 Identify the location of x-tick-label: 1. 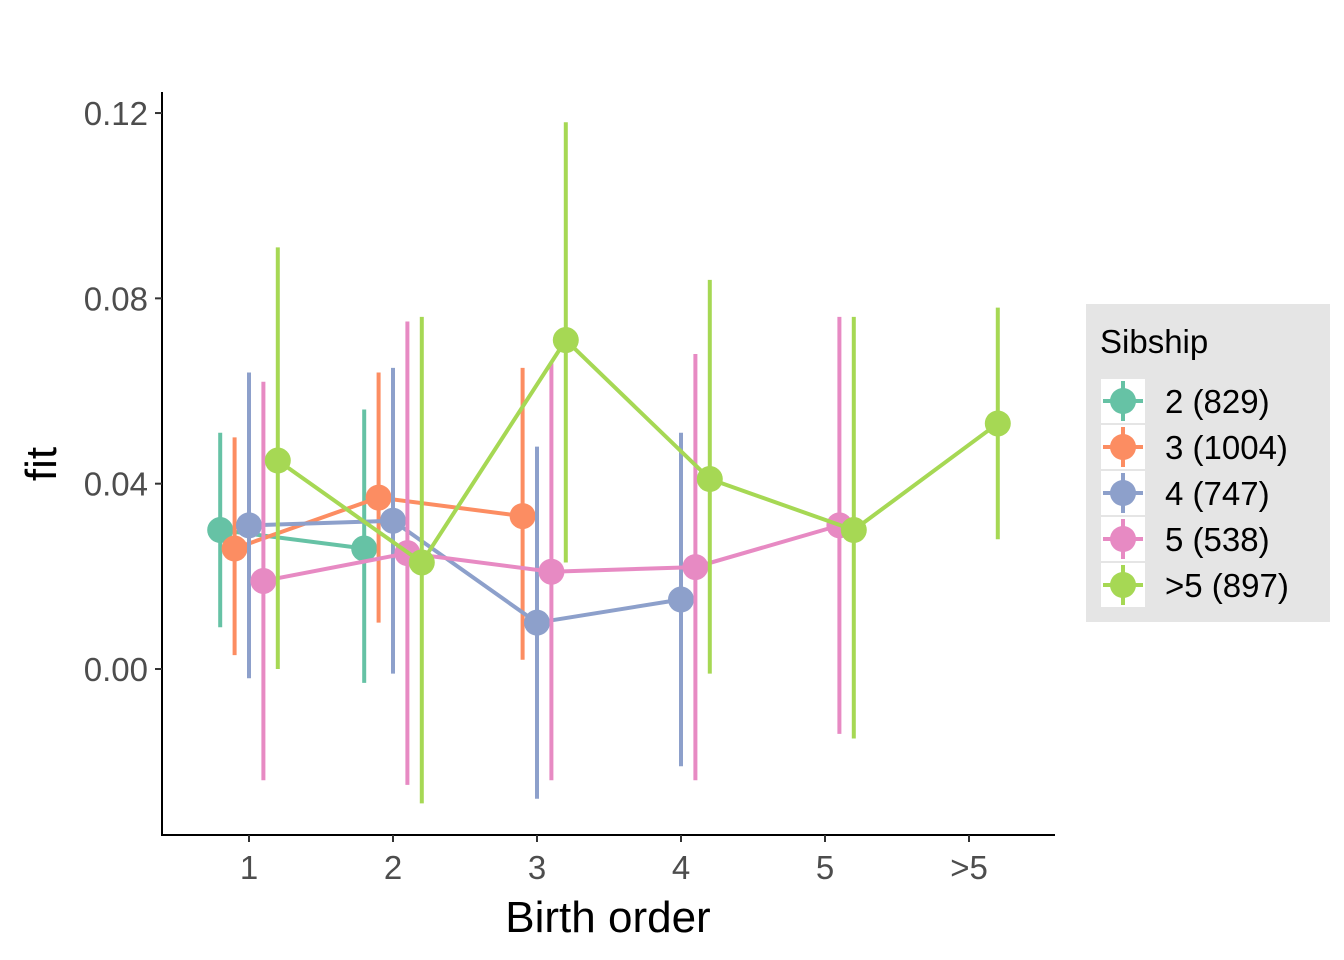
(249, 867).